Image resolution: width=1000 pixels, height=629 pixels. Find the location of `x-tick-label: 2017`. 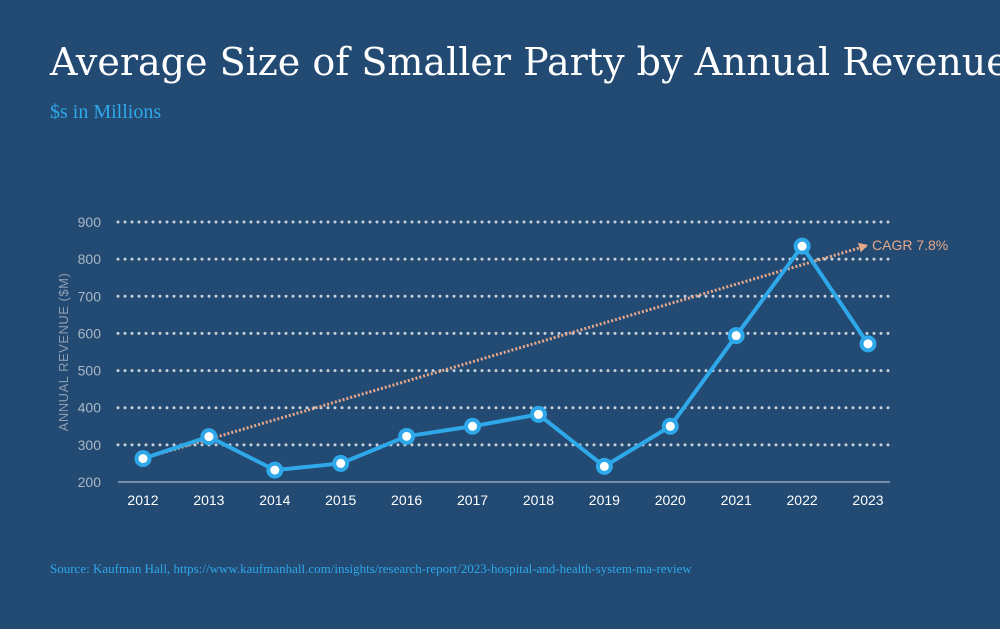

x-tick-label: 2017 is located at coordinates (472, 500).